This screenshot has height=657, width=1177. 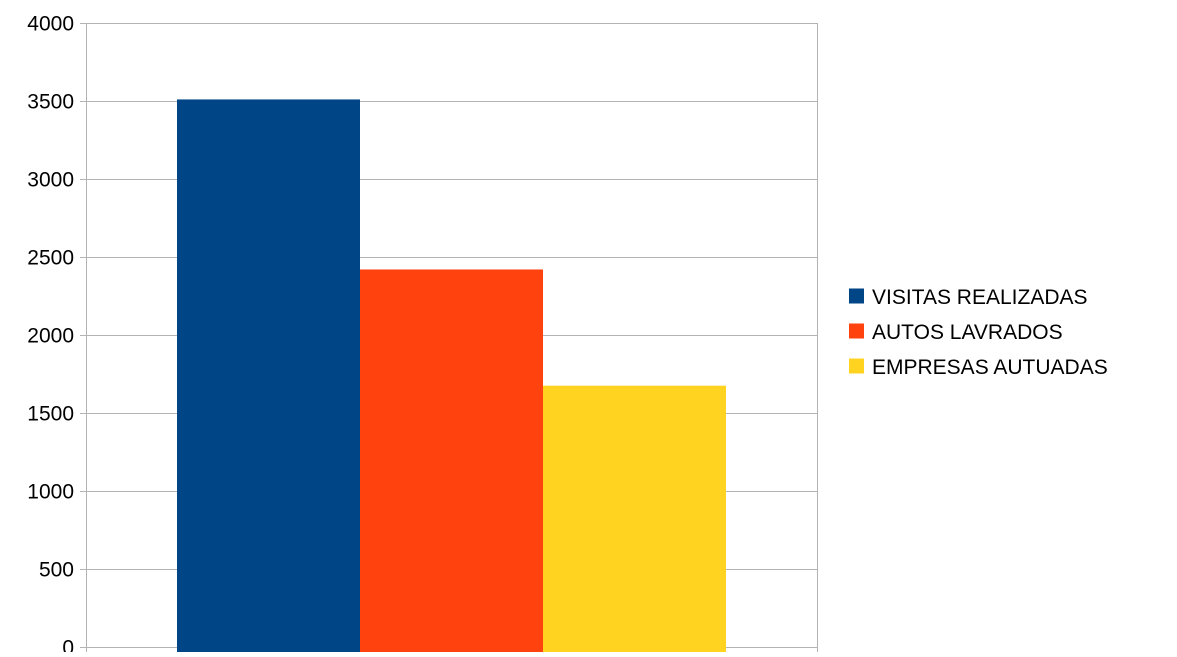 What do you see at coordinates (56, 570) in the screenshot?
I see `y-tick-label-500: 500` at bounding box center [56, 570].